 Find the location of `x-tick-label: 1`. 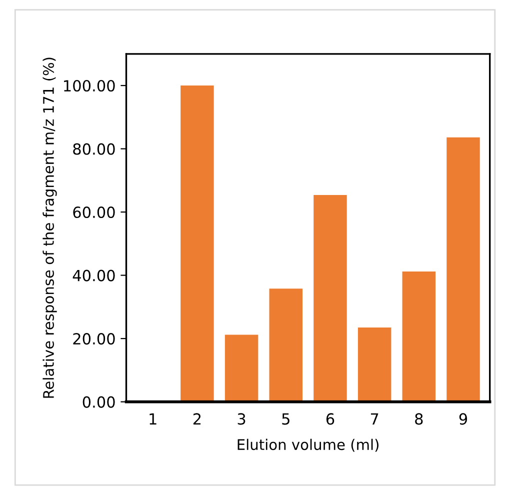

x-tick-label: 1 is located at coordinates (153, 419).